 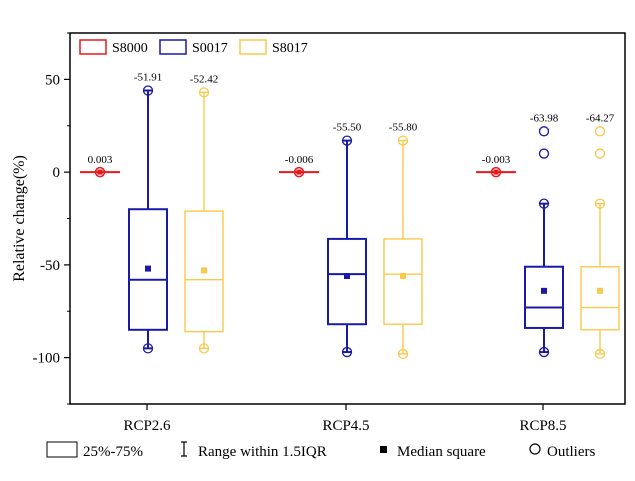 I want to click on data-label: -51.91, so click(x=148, y=78).